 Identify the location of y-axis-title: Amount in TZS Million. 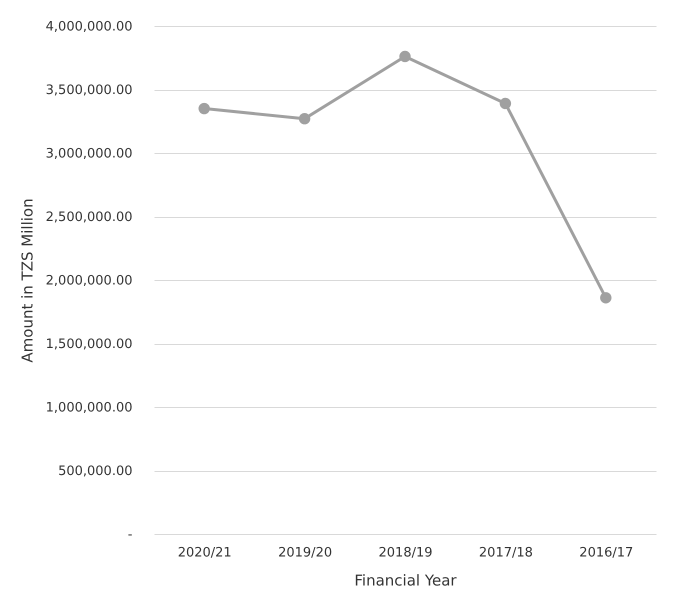
(27, 280).